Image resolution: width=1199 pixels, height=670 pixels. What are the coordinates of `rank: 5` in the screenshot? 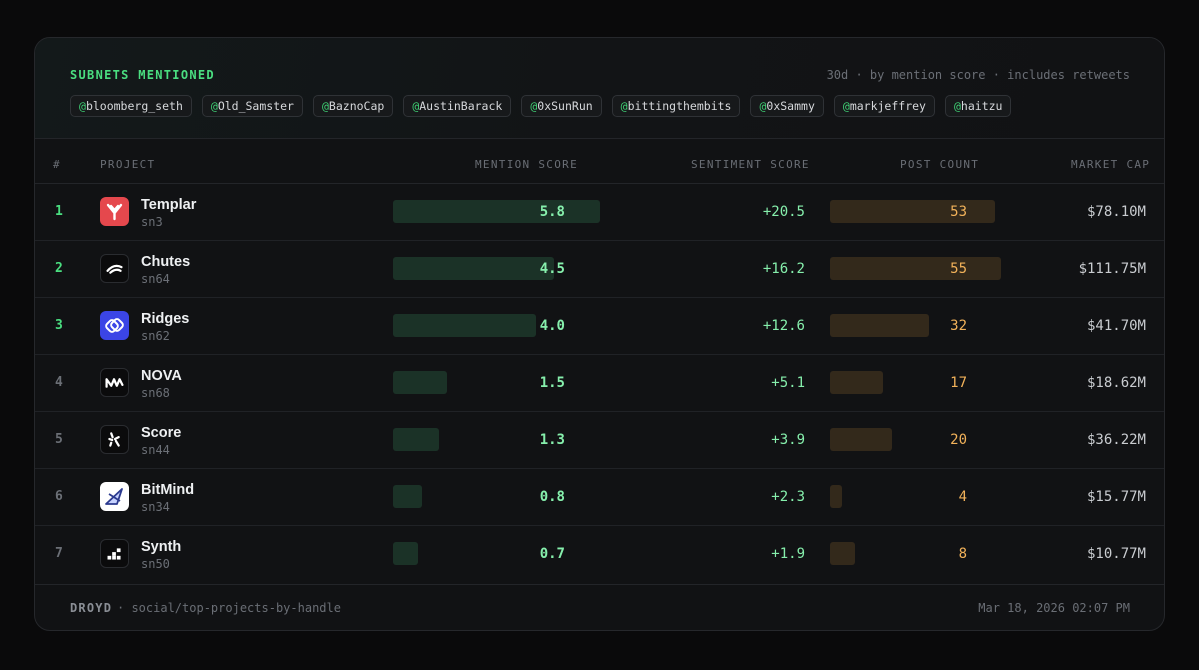 It's located at (59, 439).